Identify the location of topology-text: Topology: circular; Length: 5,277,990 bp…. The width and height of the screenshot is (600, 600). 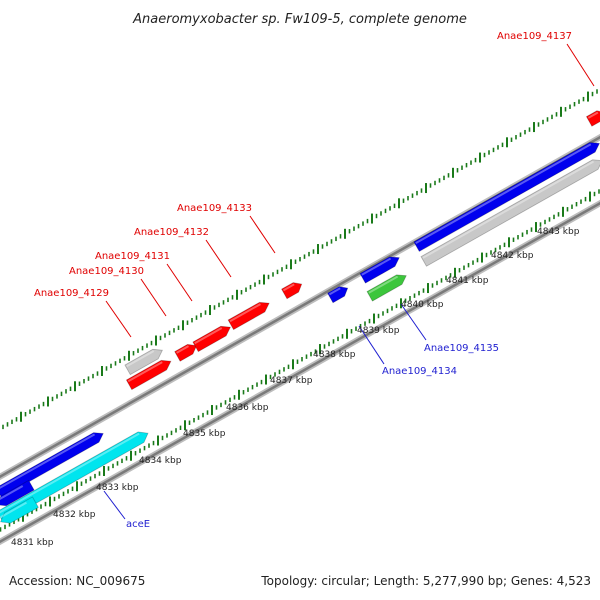
(426, 581).